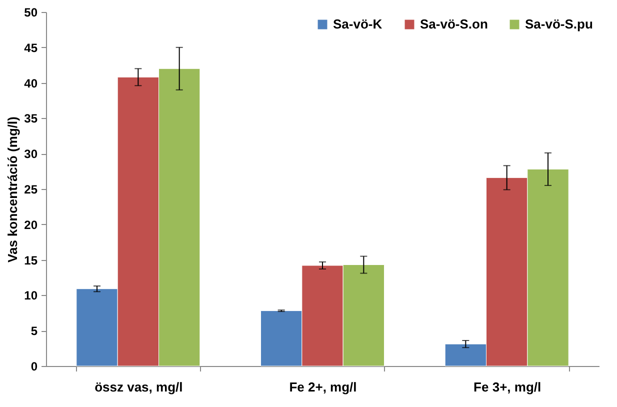 The width and height of the screenshot is (617, 407). I want to click on legend-label: Sa-vö-S.pu, so click(559, 24).